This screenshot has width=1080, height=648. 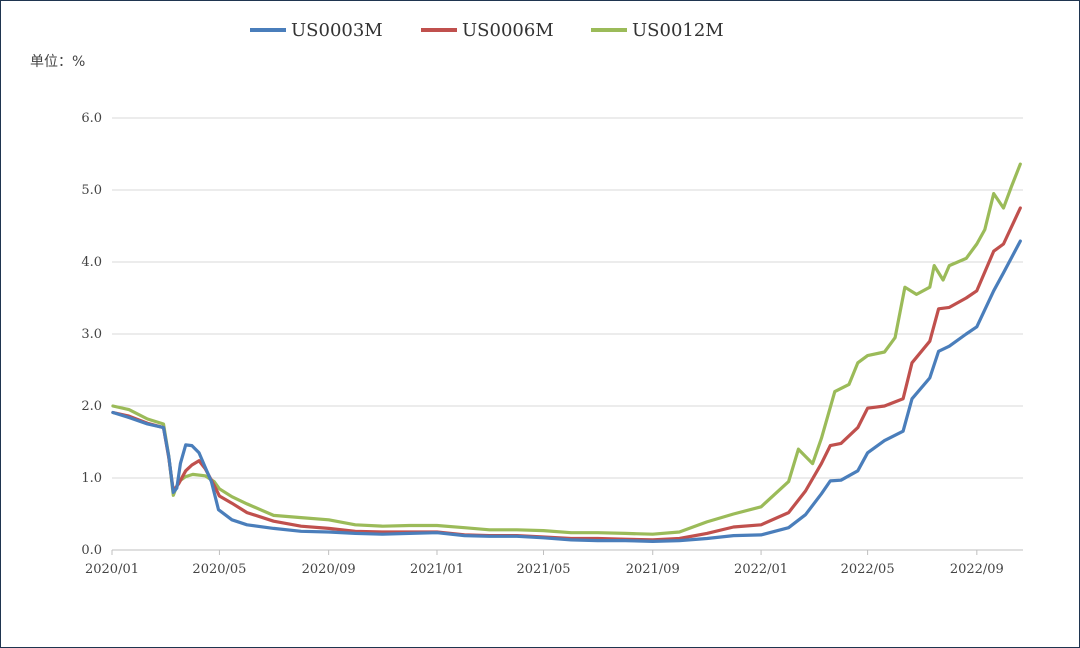 I want to click on x-tick-label: 2020/09, so click(x=329, y=569).